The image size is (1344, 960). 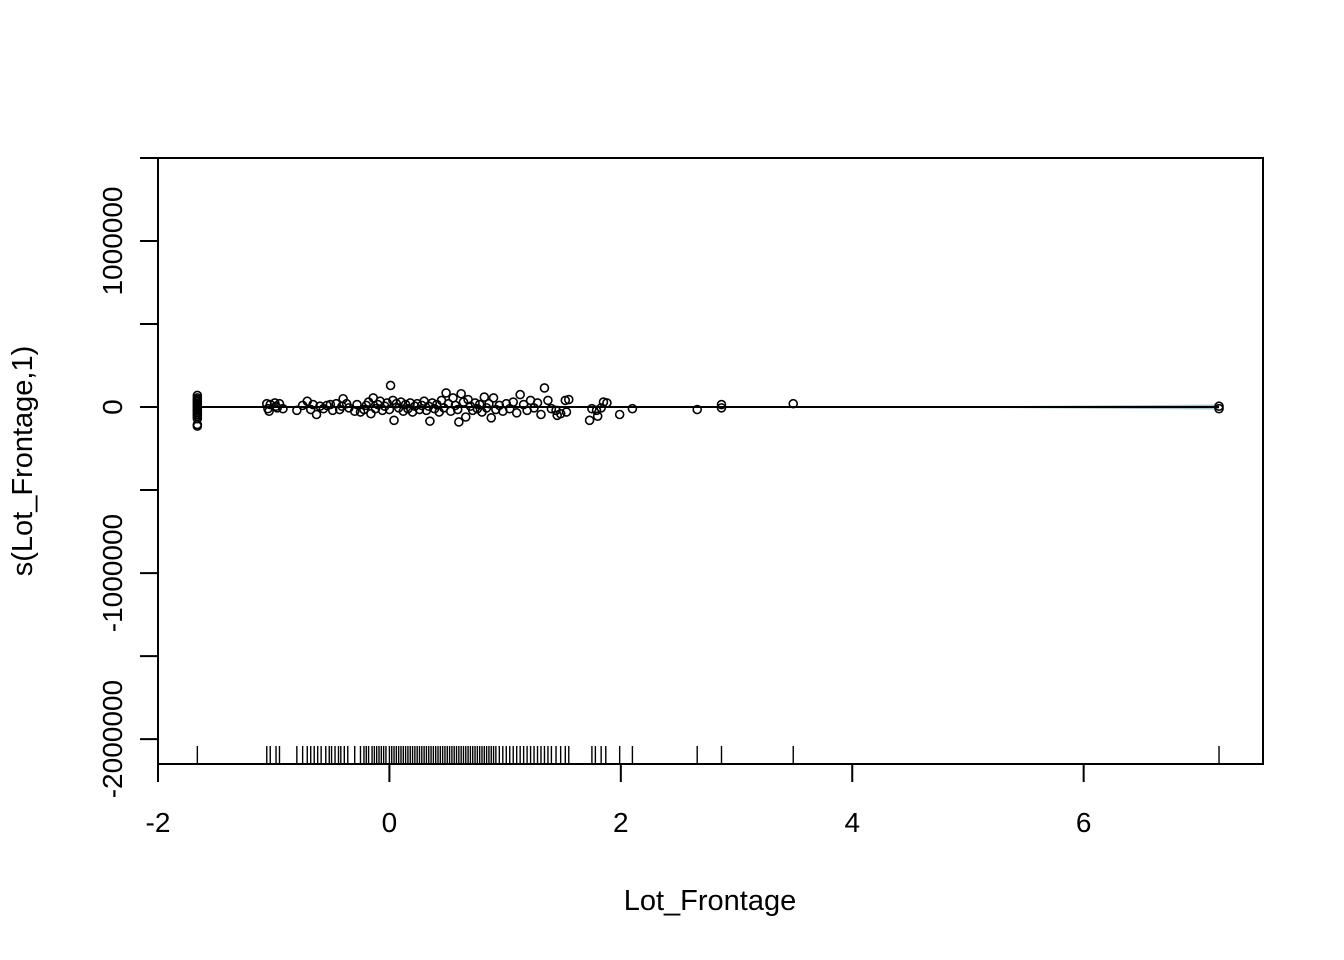 What do you see at coordinates (1084, 822) in the screenshot?
I see `x-tick-label: 6` at bounding box center [1084, 822].